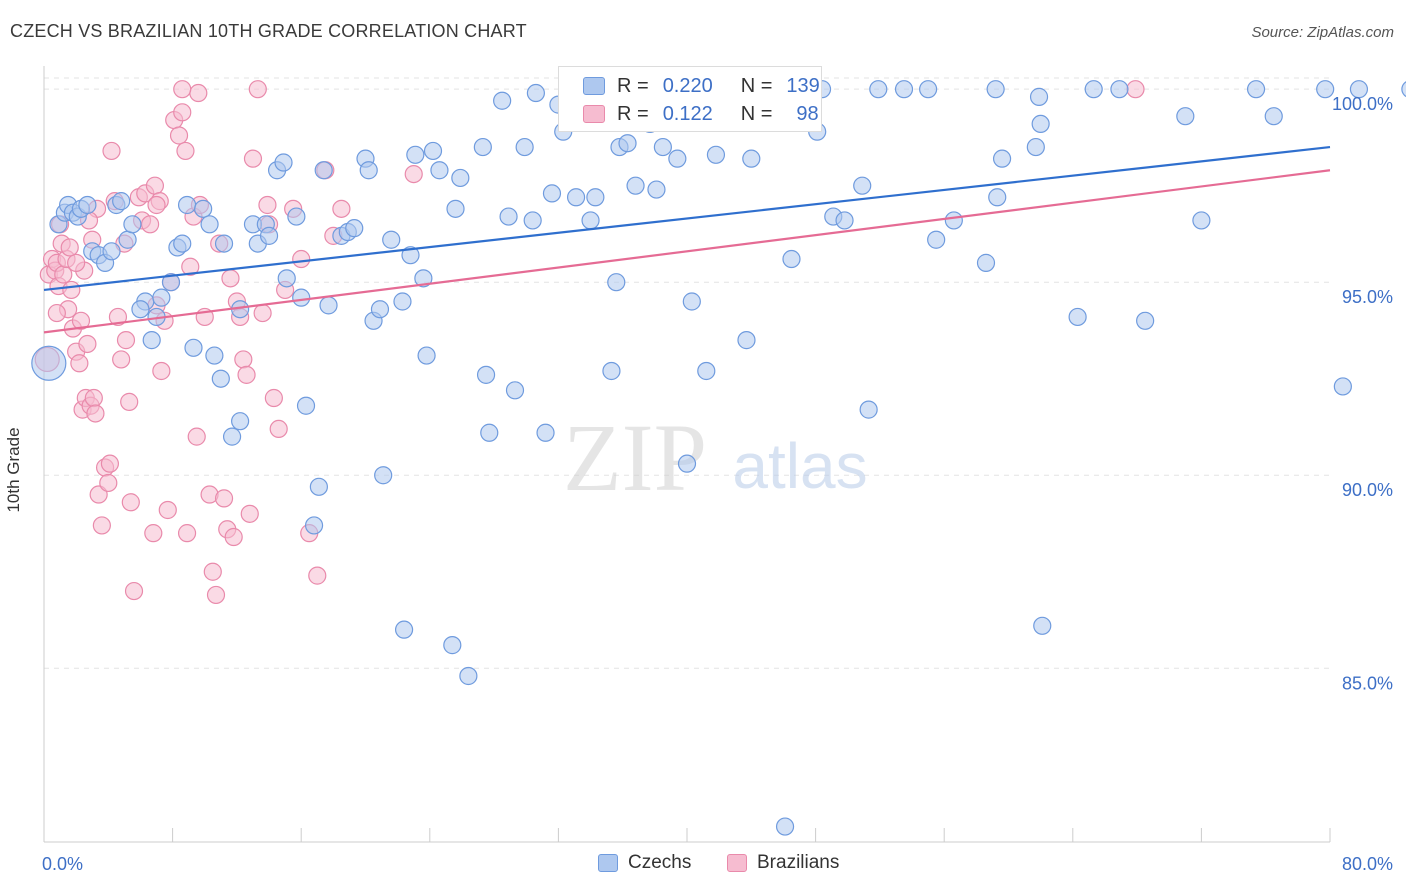 The width and height of the screenshot is (1406, 892). I want to click on legend-item-brazilians: Brazilians, so click(783, 863).